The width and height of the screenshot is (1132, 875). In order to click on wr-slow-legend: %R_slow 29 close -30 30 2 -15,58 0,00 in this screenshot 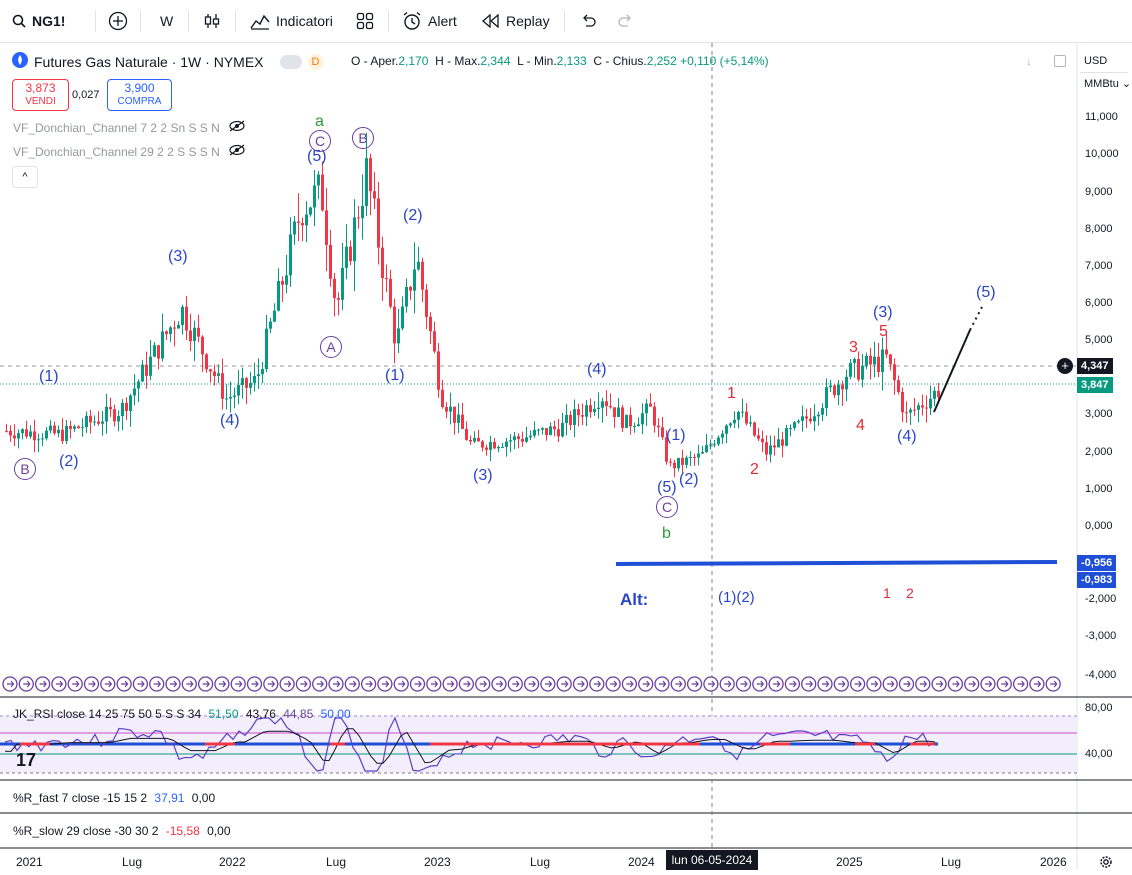, I will do `click(122, 831)`.